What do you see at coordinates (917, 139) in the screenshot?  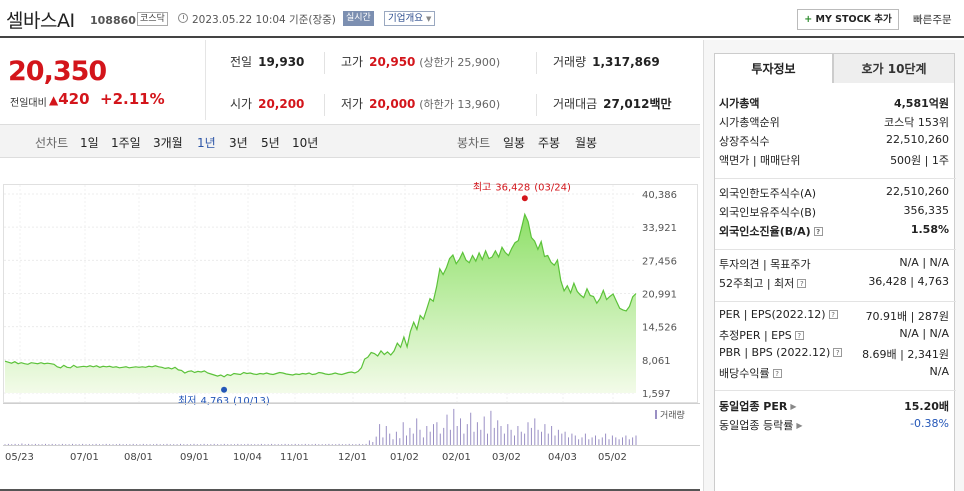 I see `panel-row-value: 22,510,260` at bounding box center [917, 139].